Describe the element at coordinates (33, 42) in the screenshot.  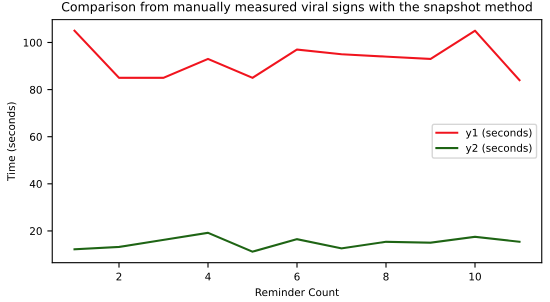
I see `y-tick-label: 100` at that location.